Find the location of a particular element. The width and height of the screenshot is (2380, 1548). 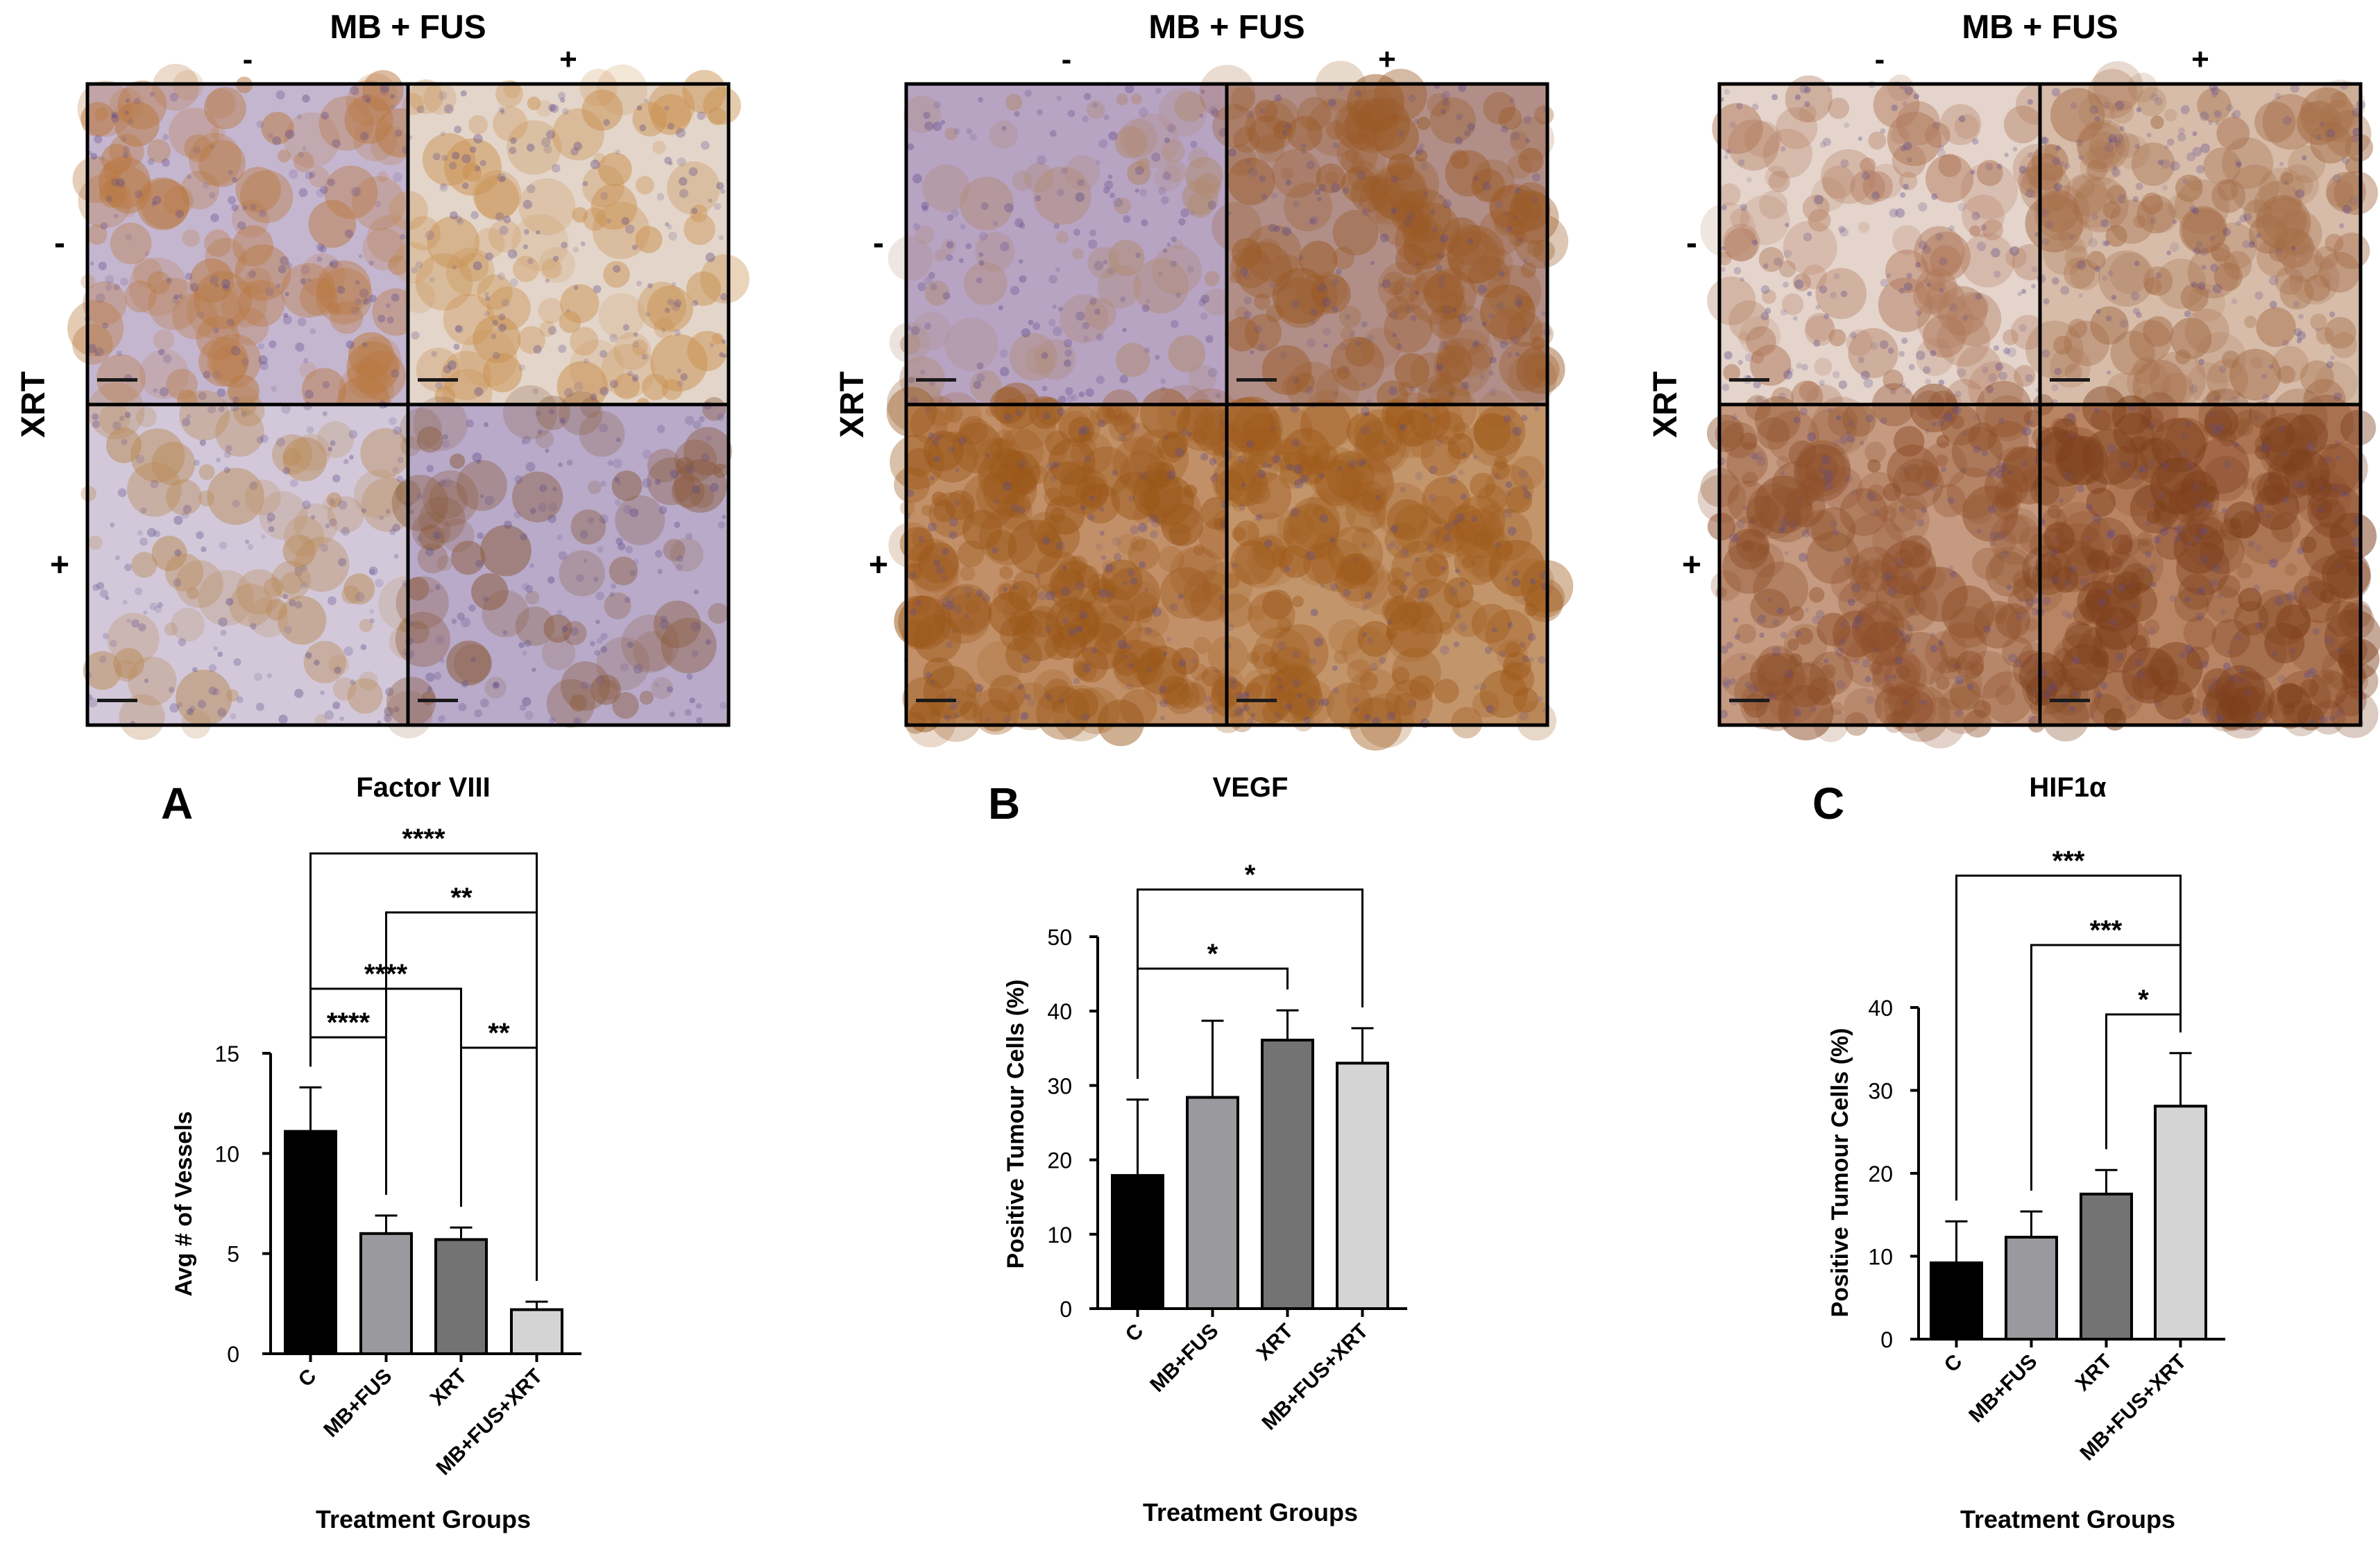

significance-bracket is located at coordinates (423, 1066).